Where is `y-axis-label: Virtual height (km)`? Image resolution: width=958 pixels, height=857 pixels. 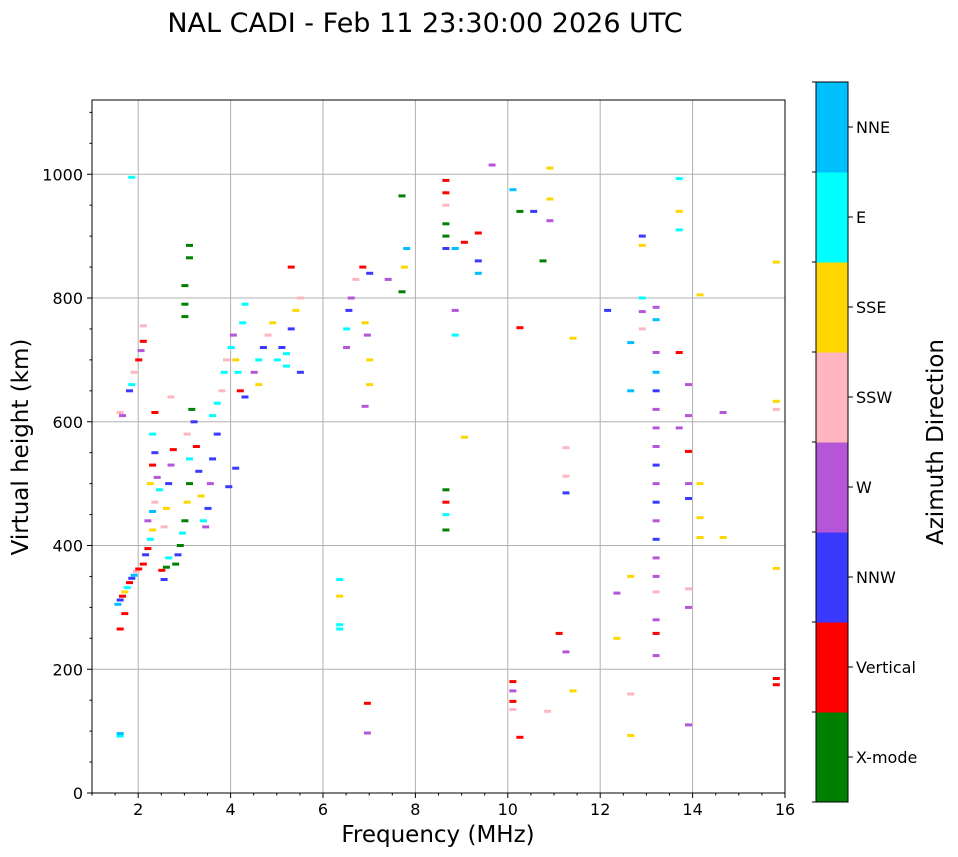 y-axis-label: Virtual height (km) is located at coordinates (21, 447).